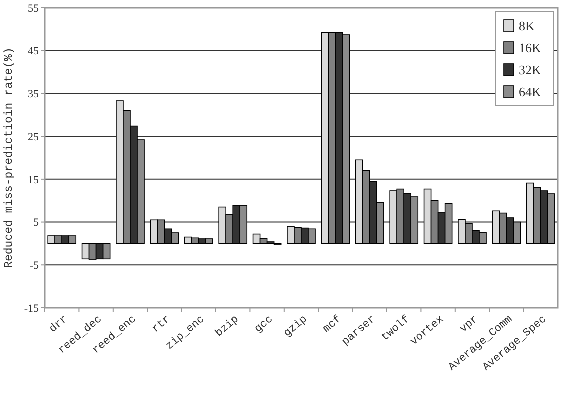 This screenshot has width=581, height=396. I want to click on y-tick-label: -15, so click(32, 308).